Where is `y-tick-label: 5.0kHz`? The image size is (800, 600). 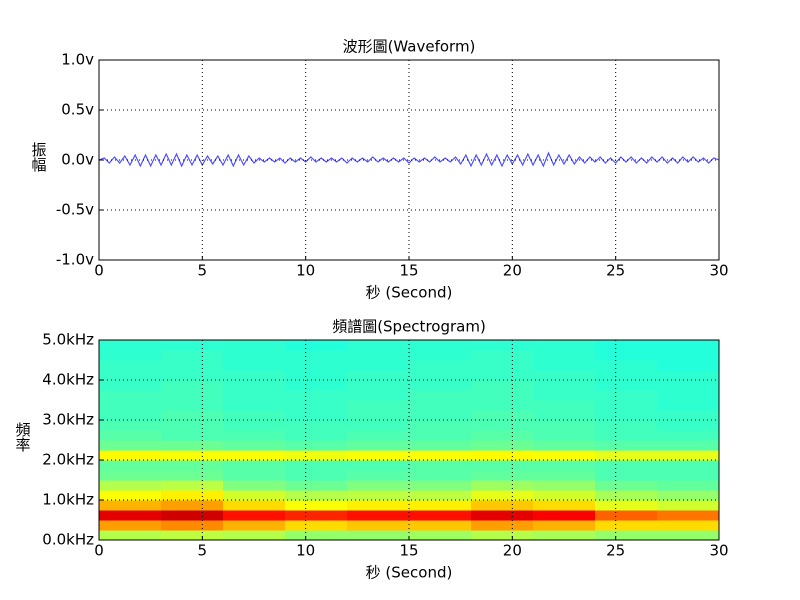
y-tick-label: 5.0kHz is located at coordinates (68, 340).